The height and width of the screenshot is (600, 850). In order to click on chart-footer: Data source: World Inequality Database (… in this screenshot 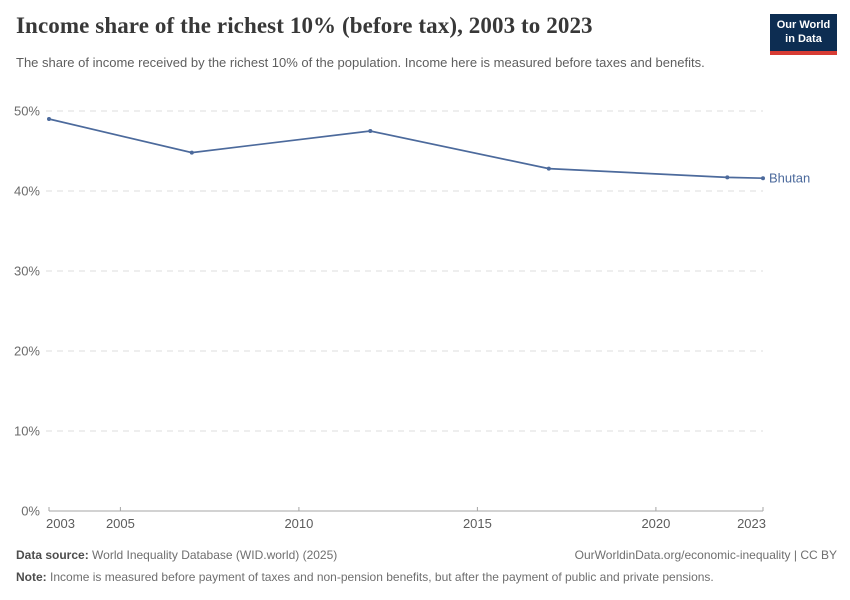, I will do `click(426, 566)`.